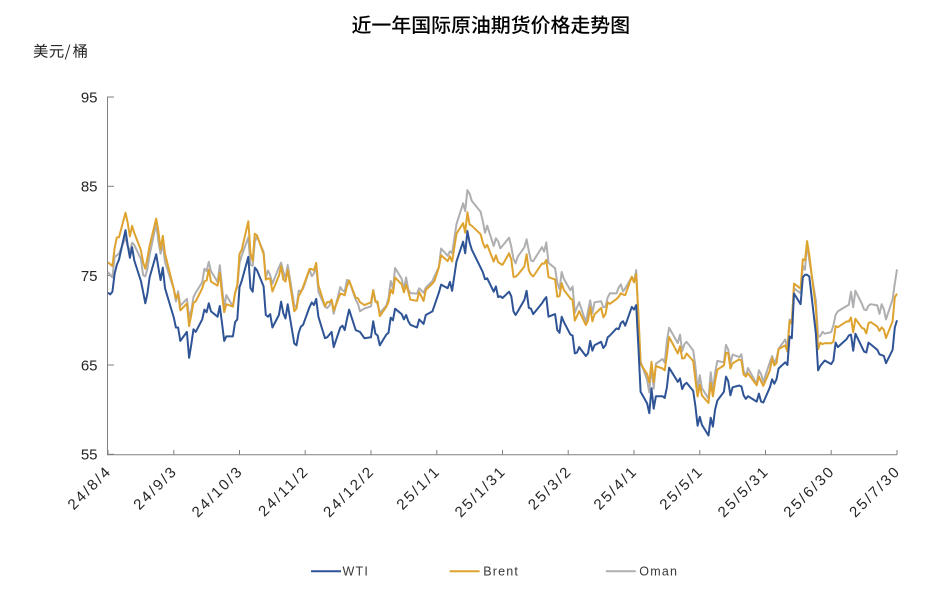 This screenshot has width=938, height=602. Describe the element at coordinates (481, 492) in the screenshot. I see `svg-text: 25/1/31` at that location.